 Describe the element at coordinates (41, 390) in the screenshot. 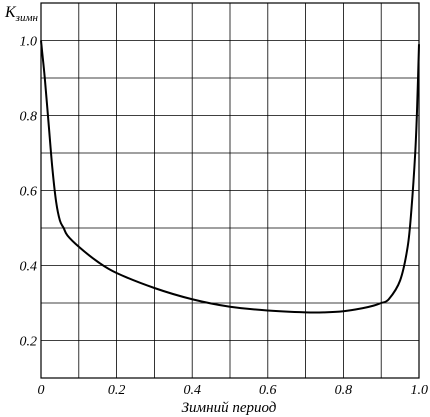

I see `x-tick-label: 0` at that location.